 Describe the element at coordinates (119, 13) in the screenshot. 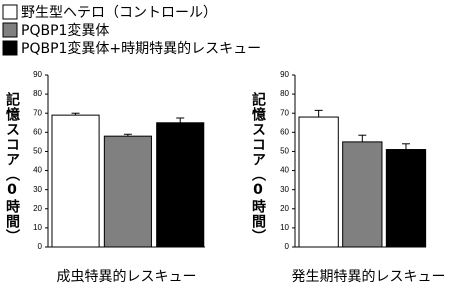

I see `legend-label: 野生型ヘテロ（コントロール）` at that location.